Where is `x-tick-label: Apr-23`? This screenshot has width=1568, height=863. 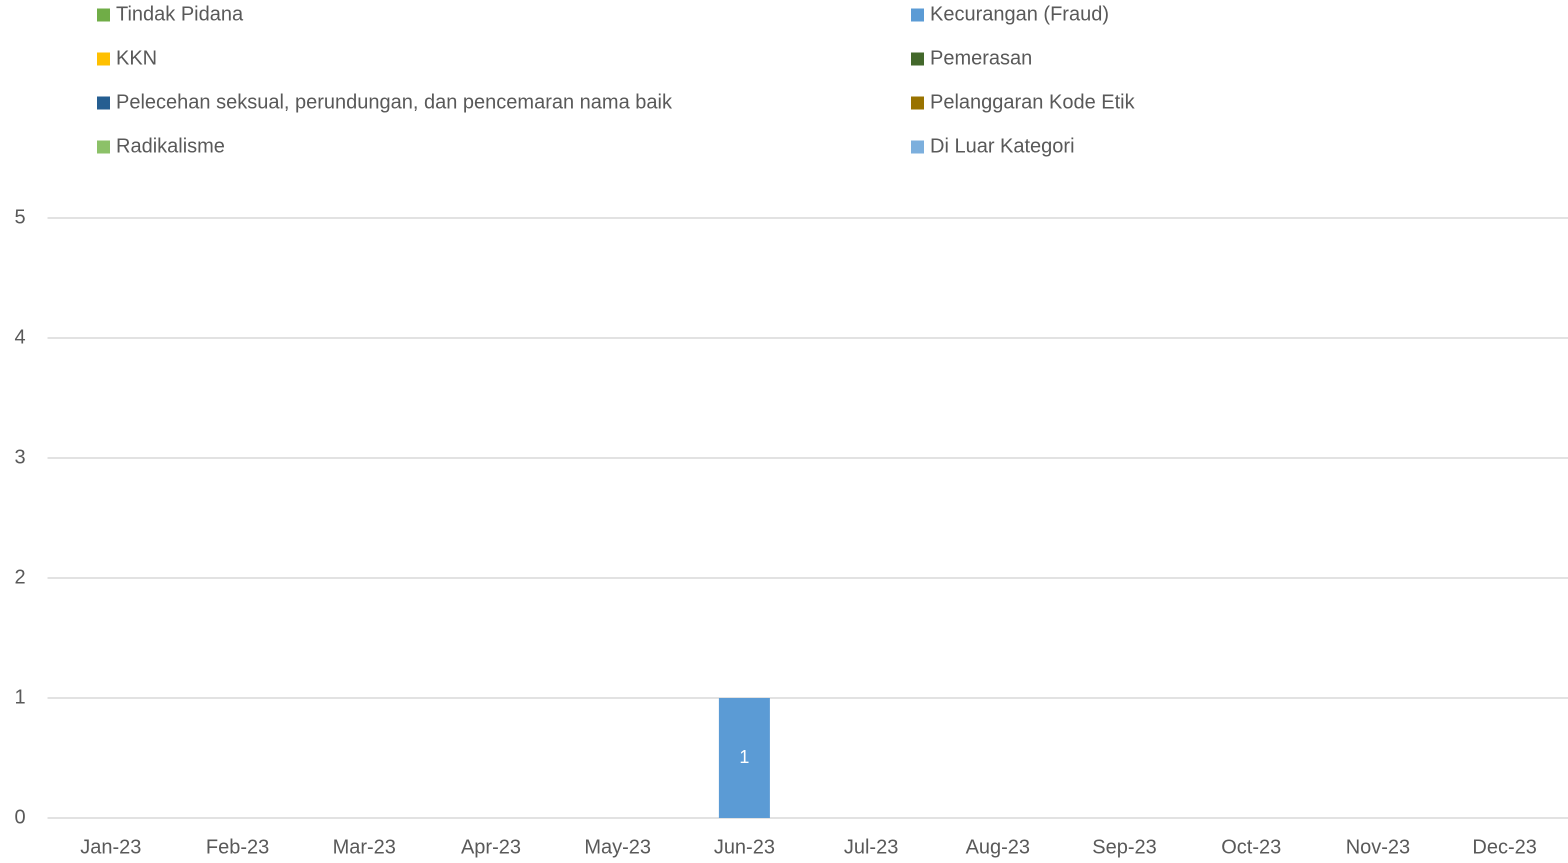
x-tick-label: Apr-23 is located at coordinates (491, 847).